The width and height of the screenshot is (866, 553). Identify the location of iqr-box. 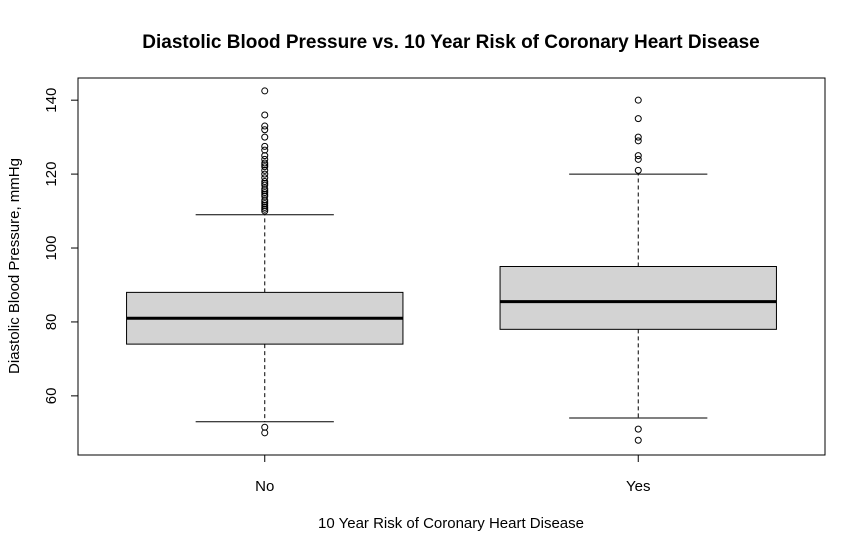
(638, 298).